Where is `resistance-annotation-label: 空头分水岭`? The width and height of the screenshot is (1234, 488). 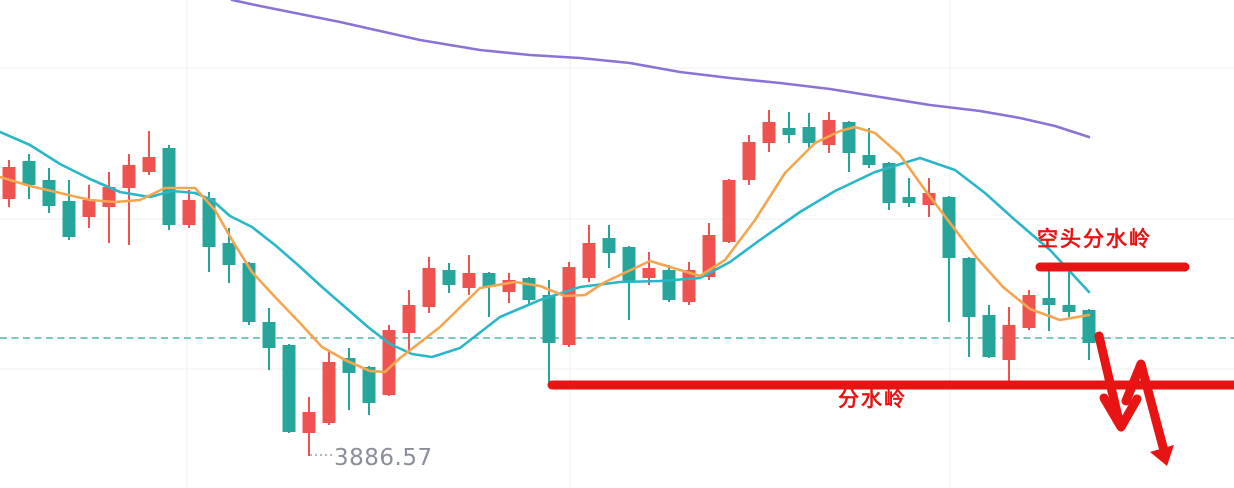
resistance-annotation-label: 空头分水岭 is located at coordinates (1094, 239).